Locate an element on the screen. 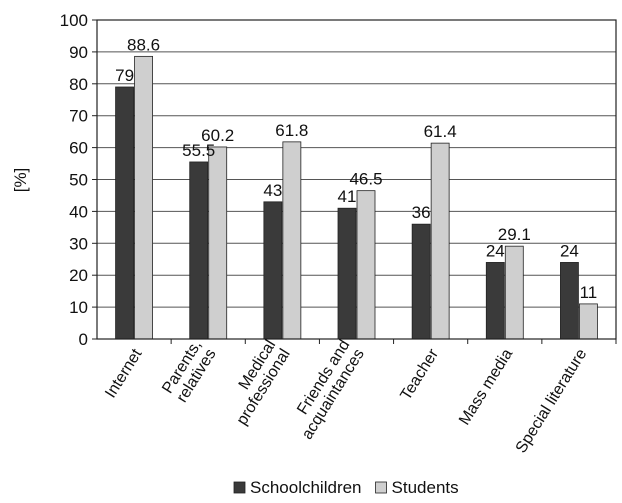 The width and height of the screenshot is (622, 503). y-tick-label: 50 is located at coordinates (78, 180).